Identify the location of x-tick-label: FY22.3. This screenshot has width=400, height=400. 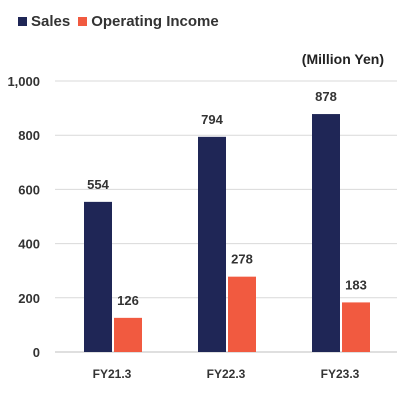
(226, 374).